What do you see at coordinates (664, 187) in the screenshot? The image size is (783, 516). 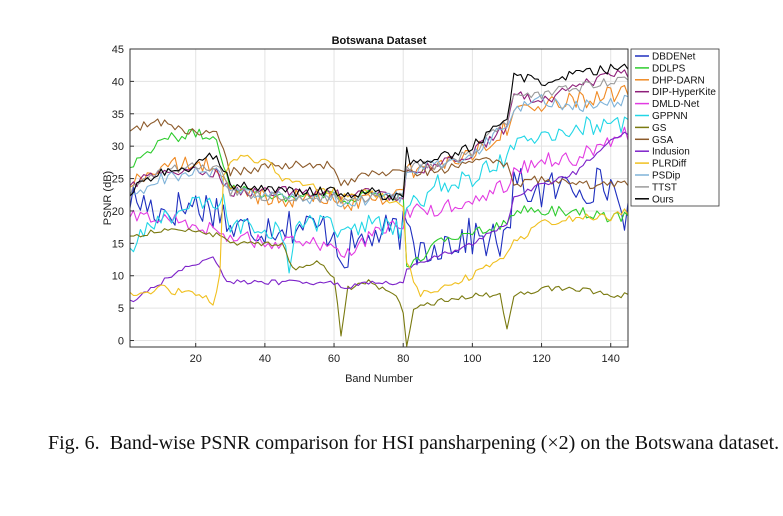 I see `legend-entry: TTST` at bounding box center [664, 187].